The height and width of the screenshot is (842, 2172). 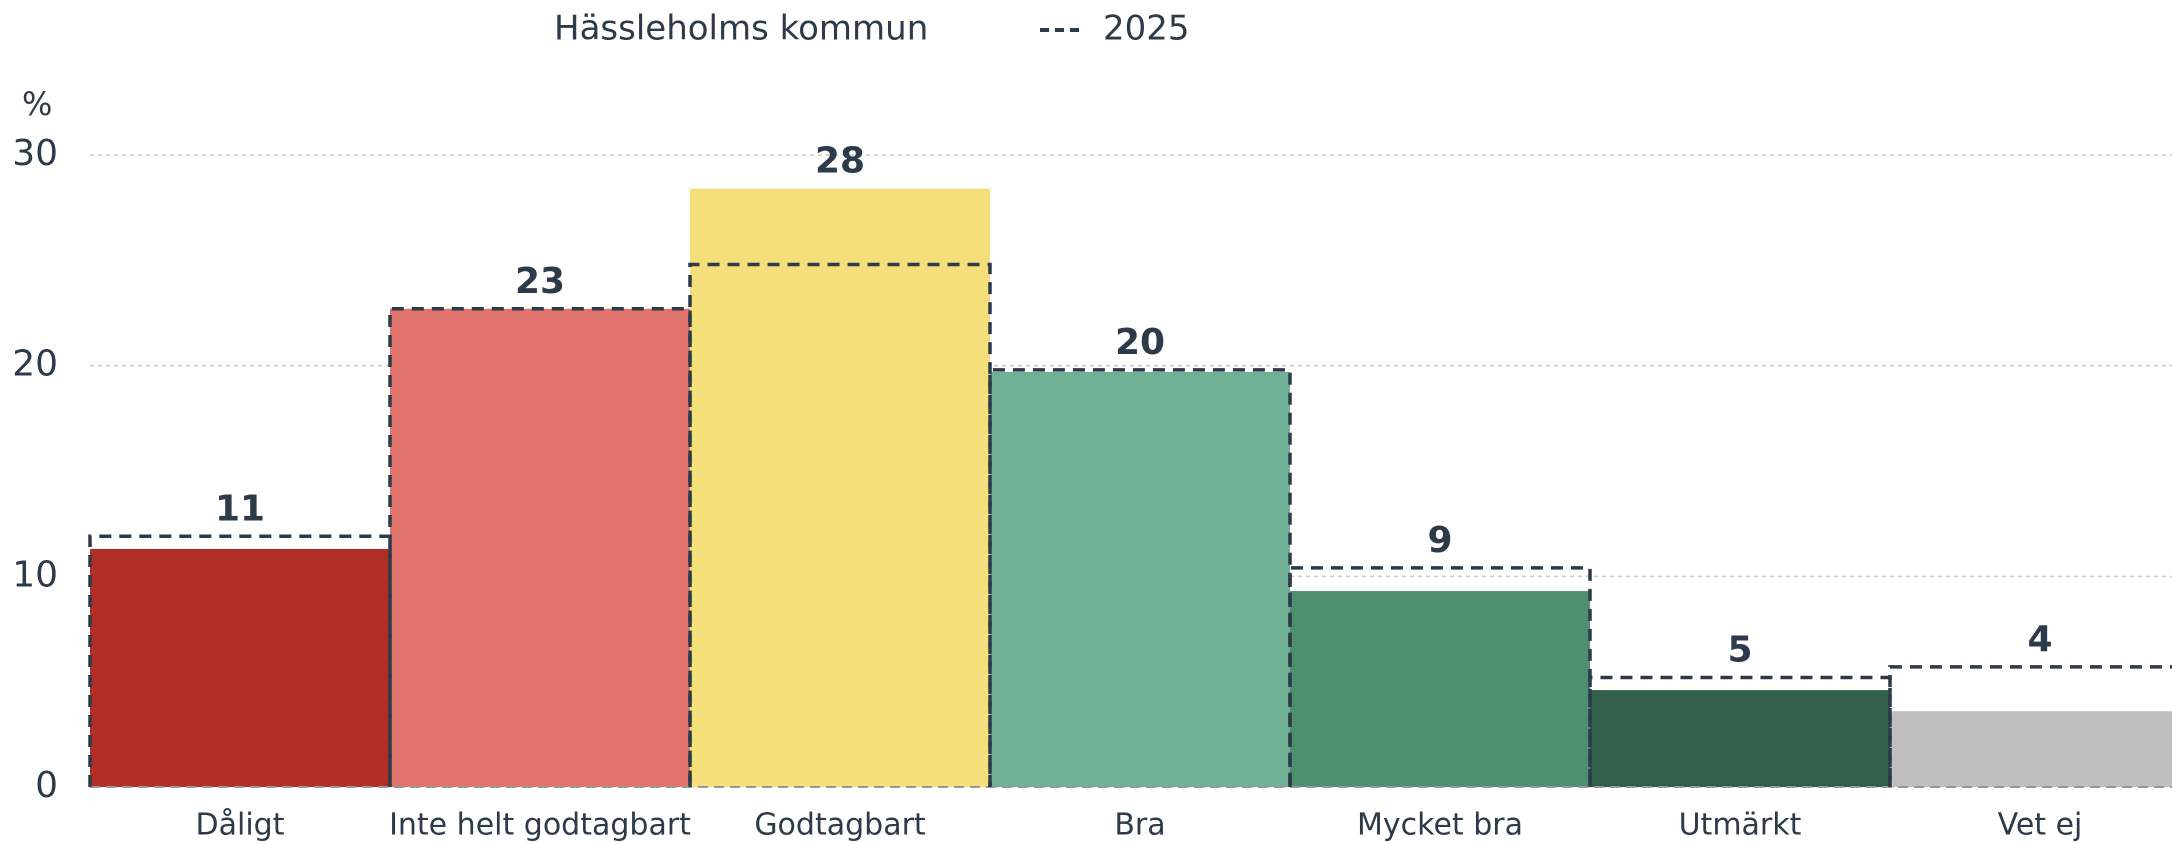 What do you see at coordinates (37, 104) in the screenshot?
I see `y-axis-label: %` at bounding box center [37, 104].